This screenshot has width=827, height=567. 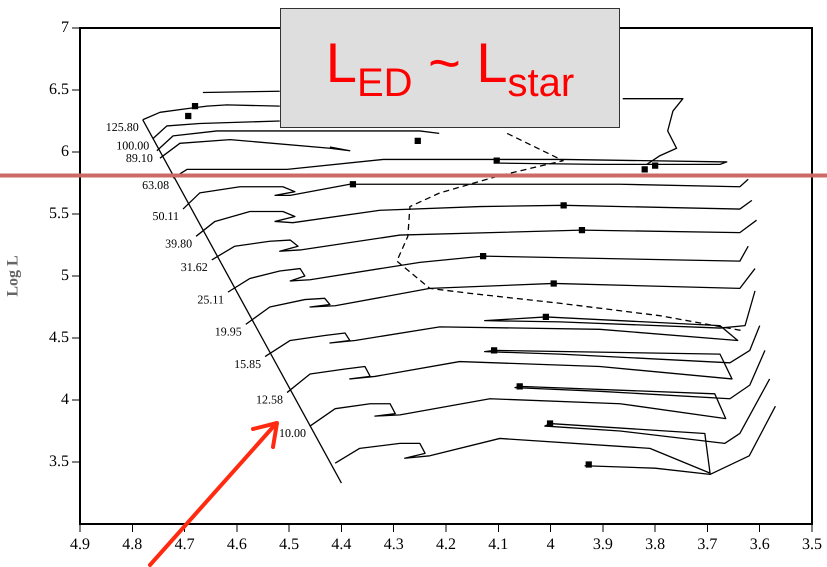 What do you see at coordinates (450, 68) in the screenshot?
I see `annotation: L$_{ED}$ ~ L$_{star}$` at bounding box center [450, 68].